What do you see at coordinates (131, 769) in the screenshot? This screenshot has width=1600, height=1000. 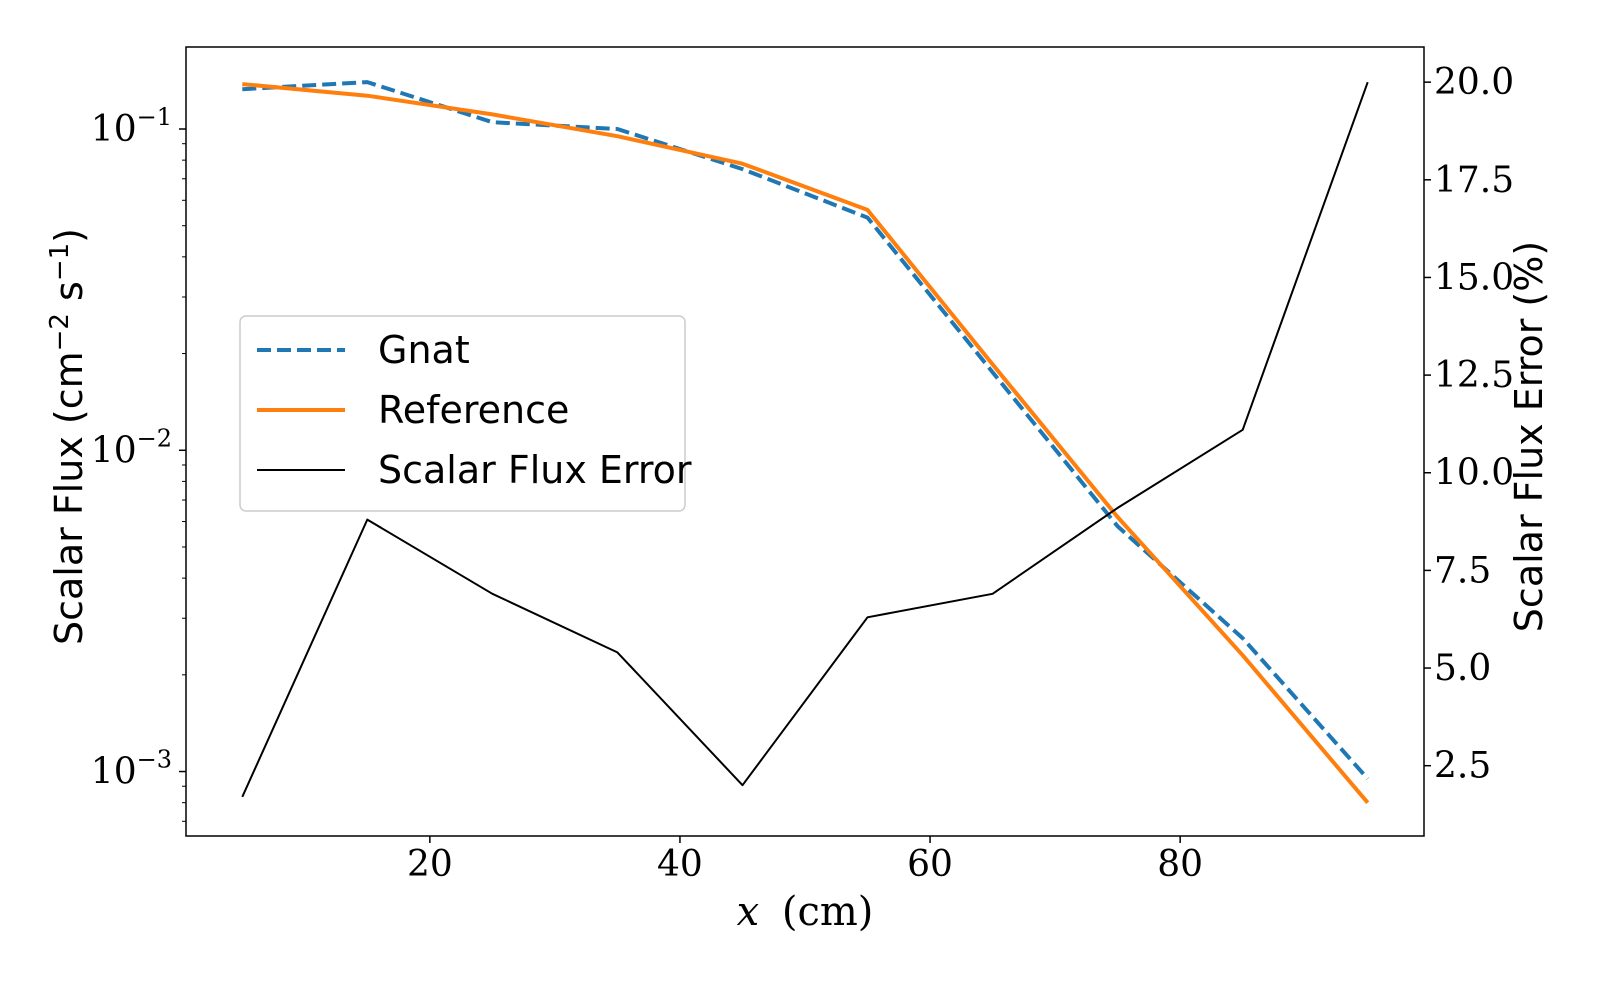 I see `y-left-tick-label: 10⁻³` at bounding box center [131, 769].